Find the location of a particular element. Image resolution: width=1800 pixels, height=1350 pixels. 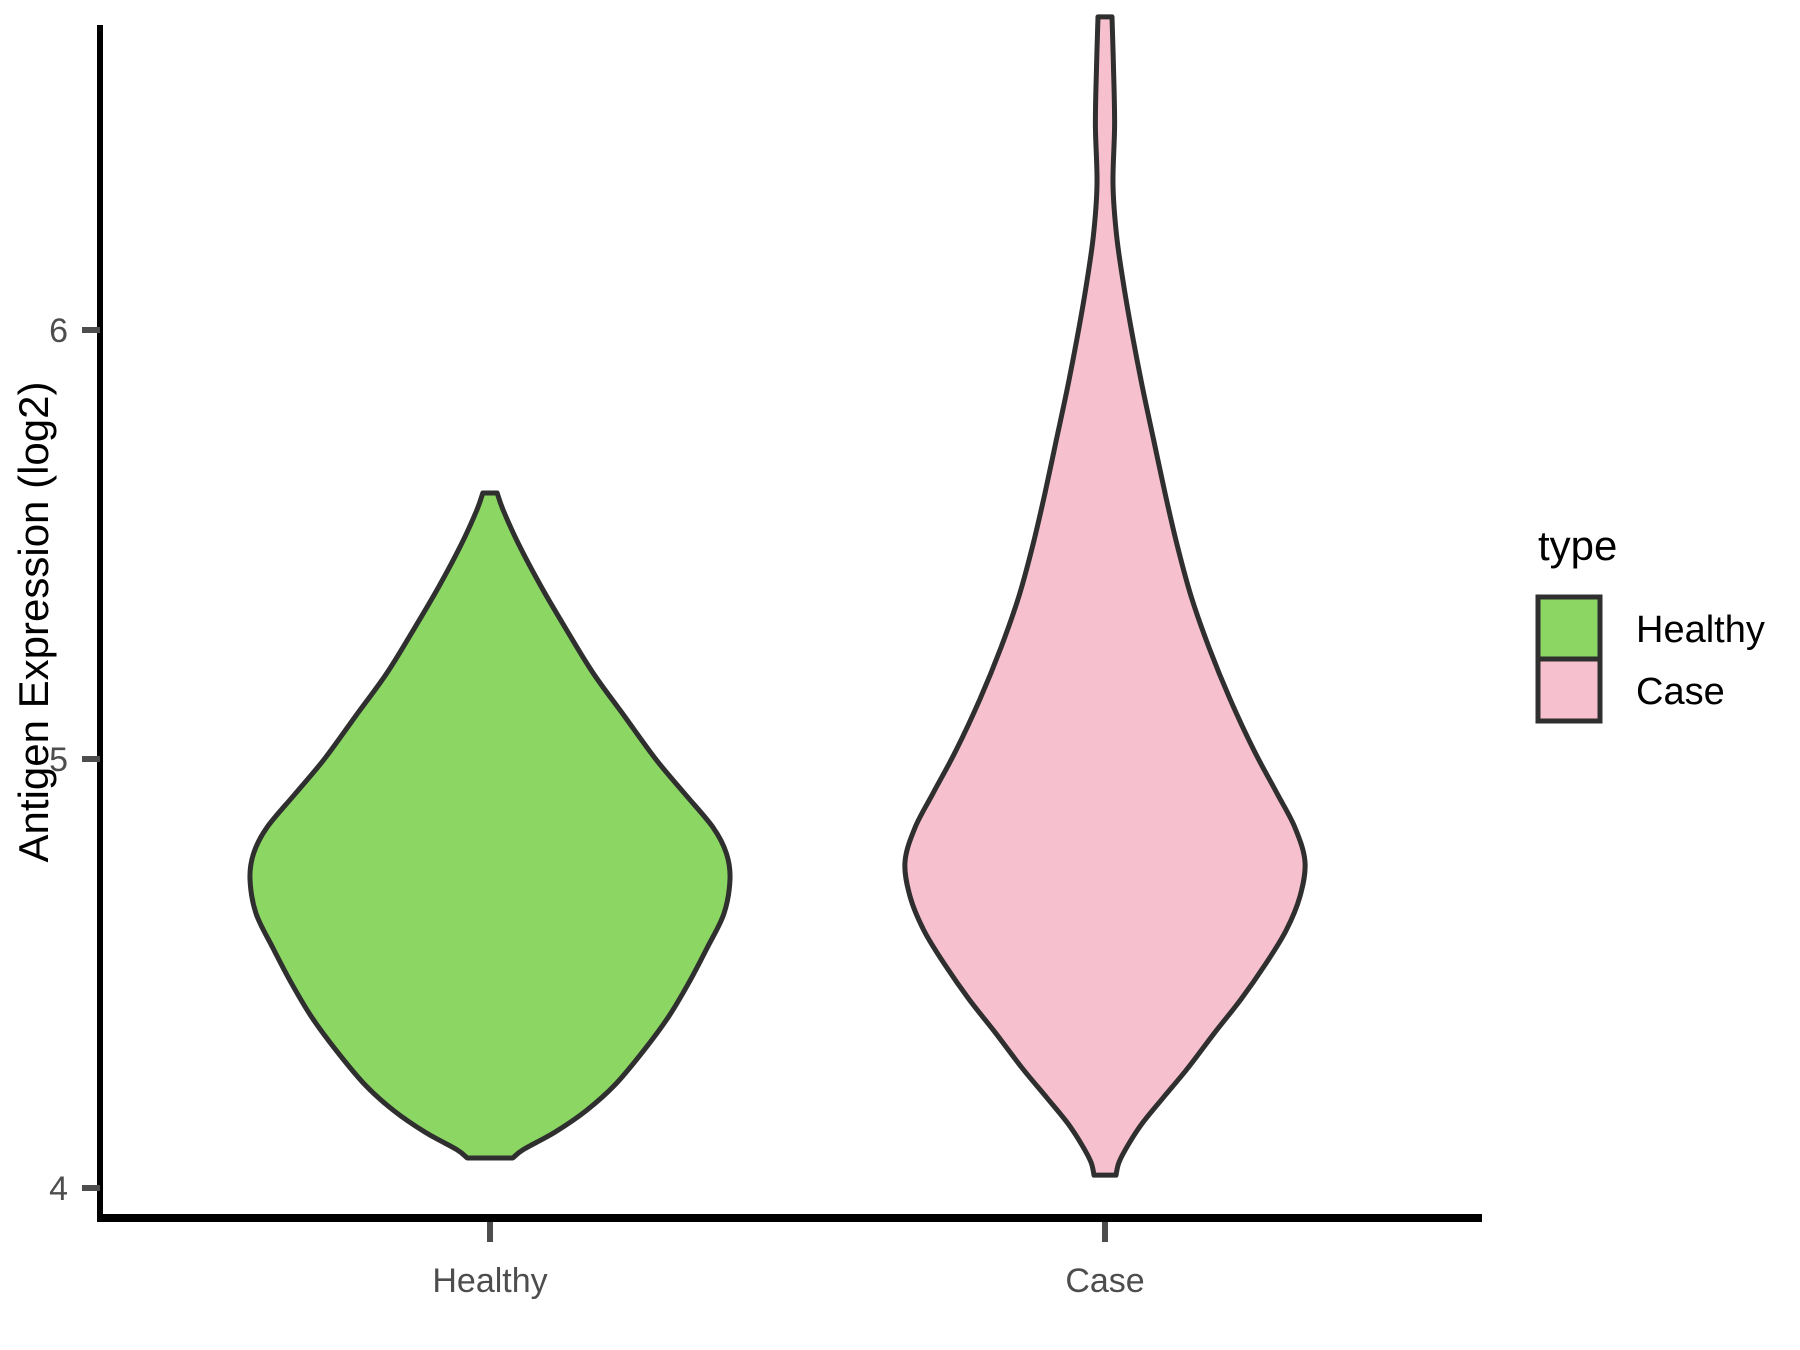

legend: type Healthy Case is located at coordinates (1650, 623).